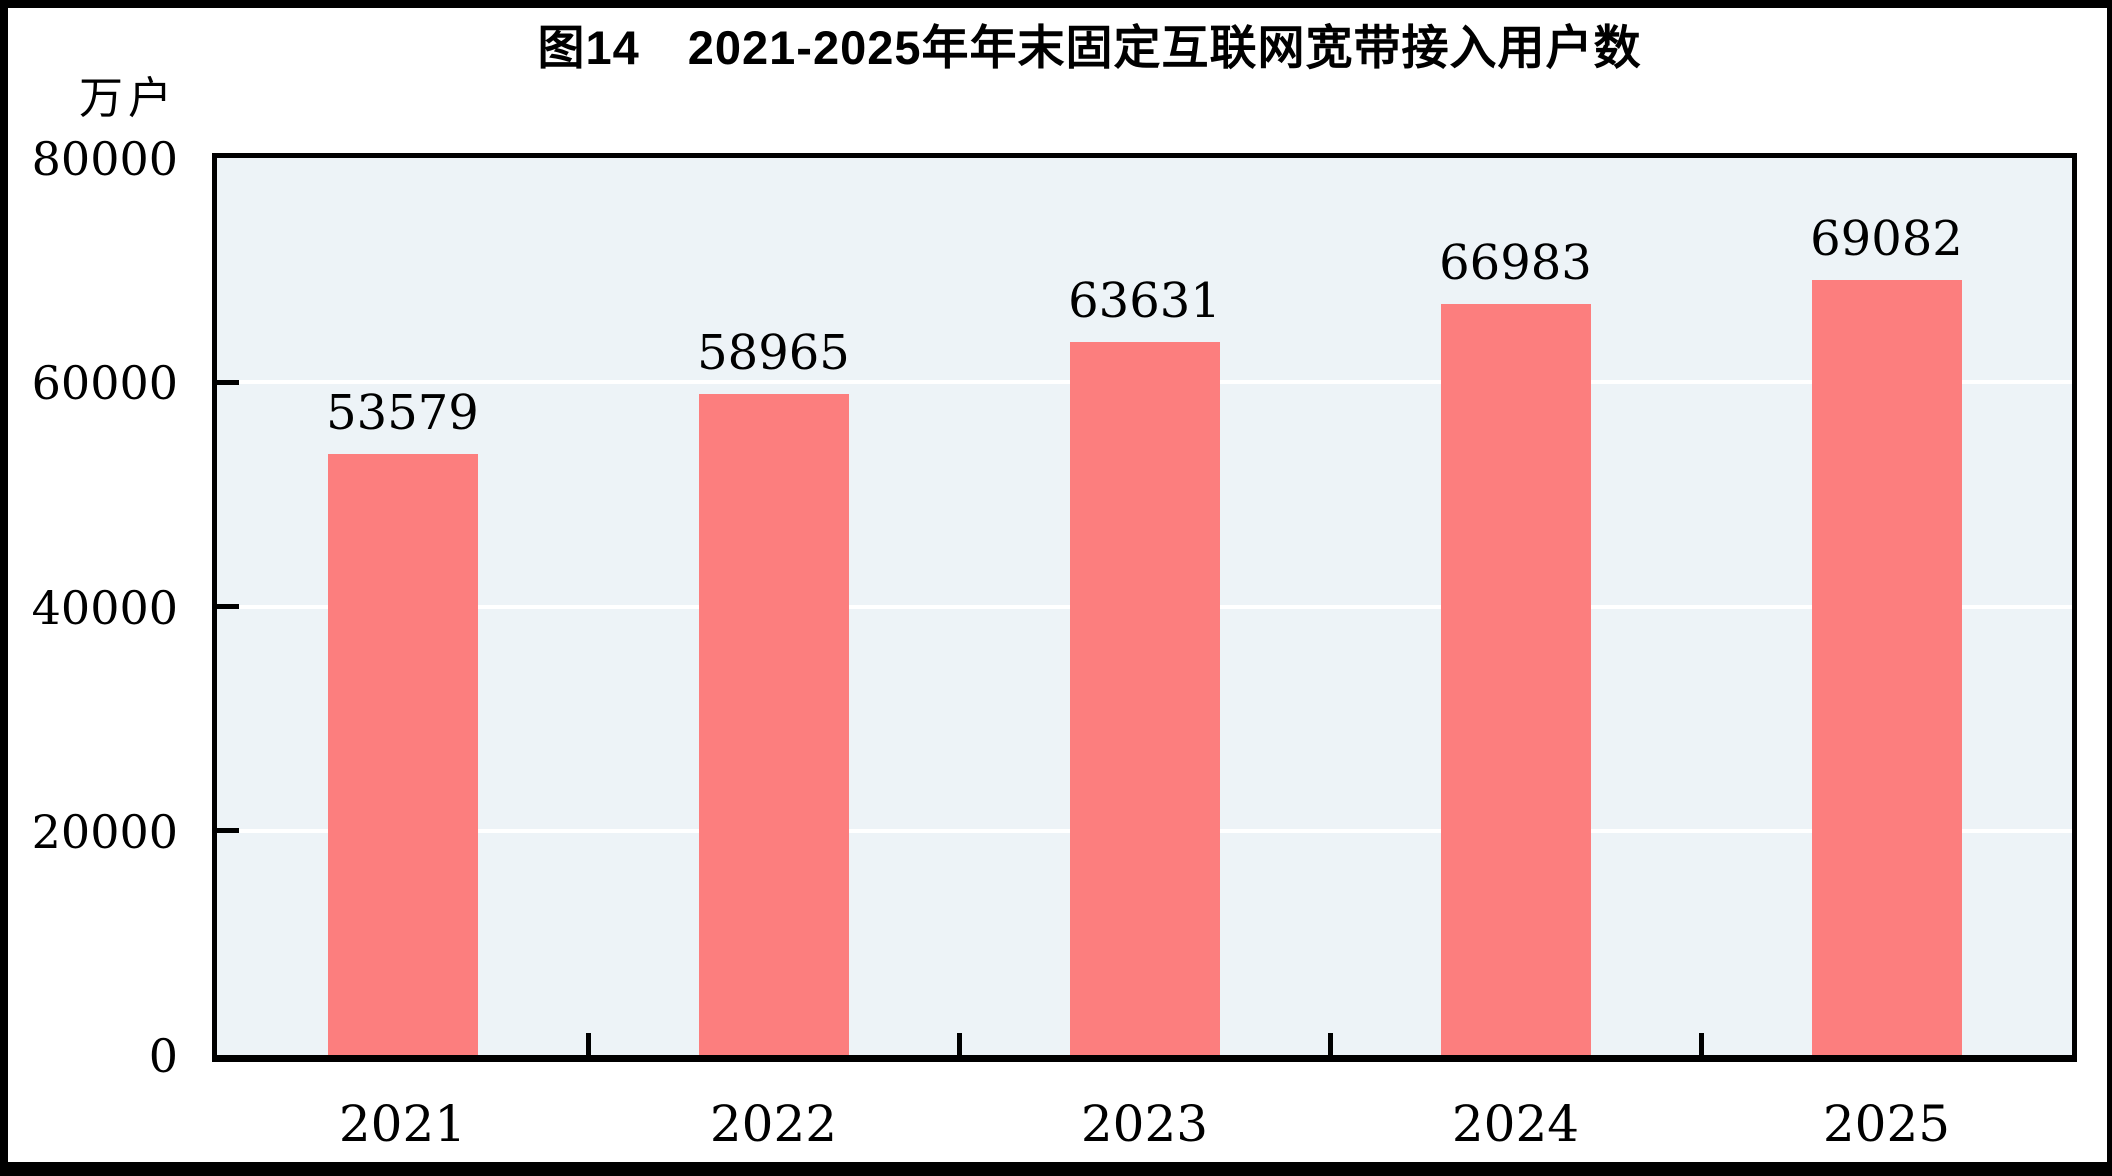 This screenshot has width=2112, height=1176. Describe the element at coordinates (773, 352) in the screenshot. I see `bar-value-label-2022: 58965` at that location.